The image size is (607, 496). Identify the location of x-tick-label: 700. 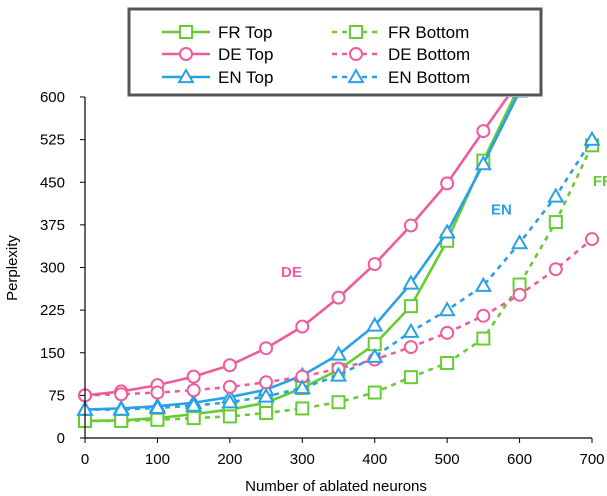
(591, 459).